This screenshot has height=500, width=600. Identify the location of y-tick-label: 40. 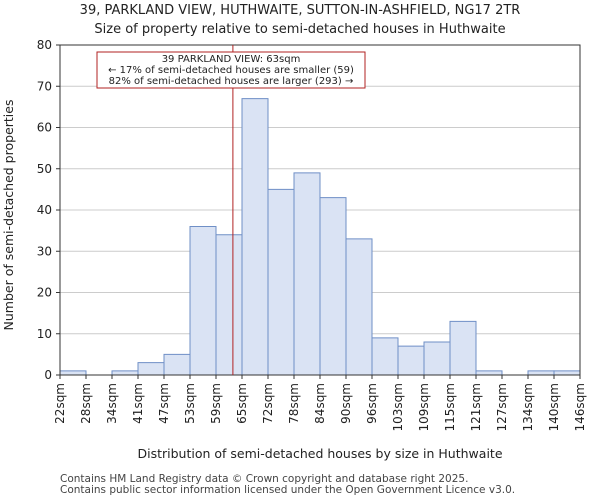
(44, 210).